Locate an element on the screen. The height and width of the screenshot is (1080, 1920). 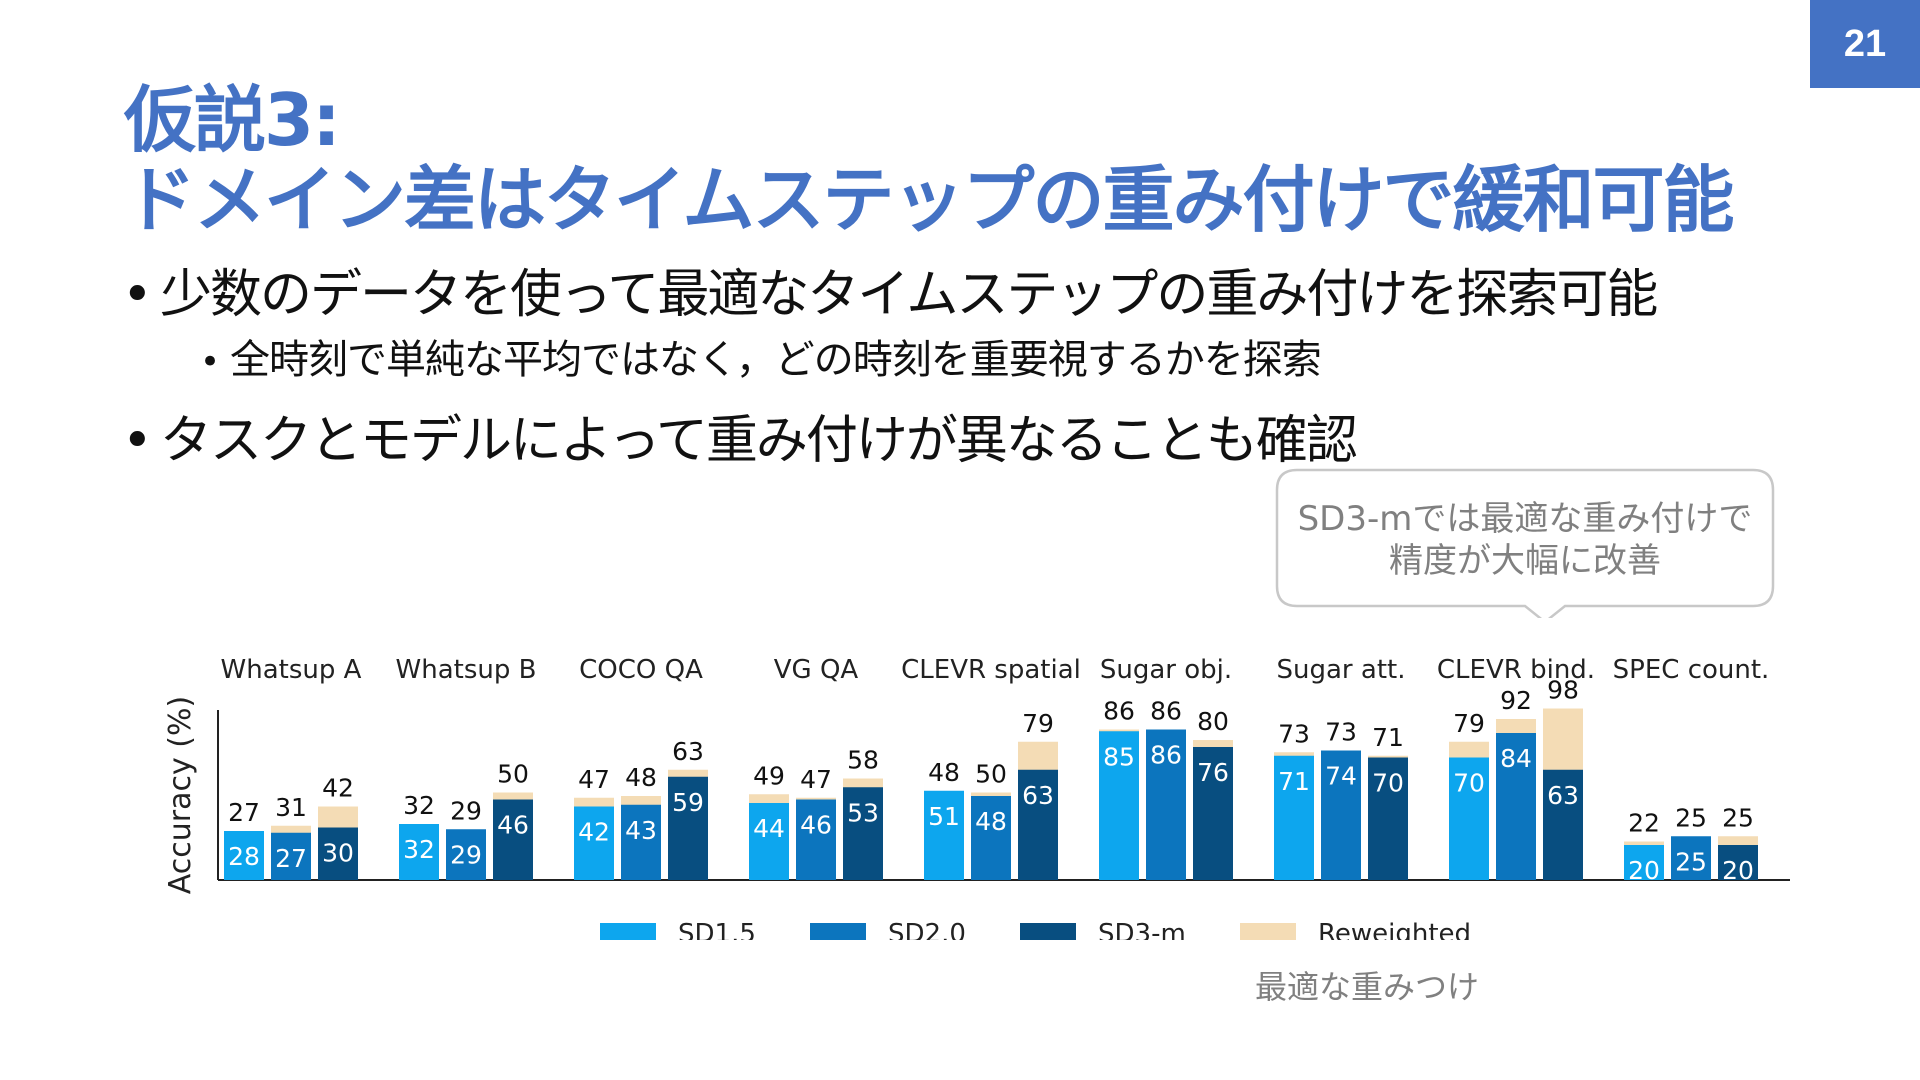
data-label-sd1-5-whatsup-a: 28 is located at coordinates (244, 856).